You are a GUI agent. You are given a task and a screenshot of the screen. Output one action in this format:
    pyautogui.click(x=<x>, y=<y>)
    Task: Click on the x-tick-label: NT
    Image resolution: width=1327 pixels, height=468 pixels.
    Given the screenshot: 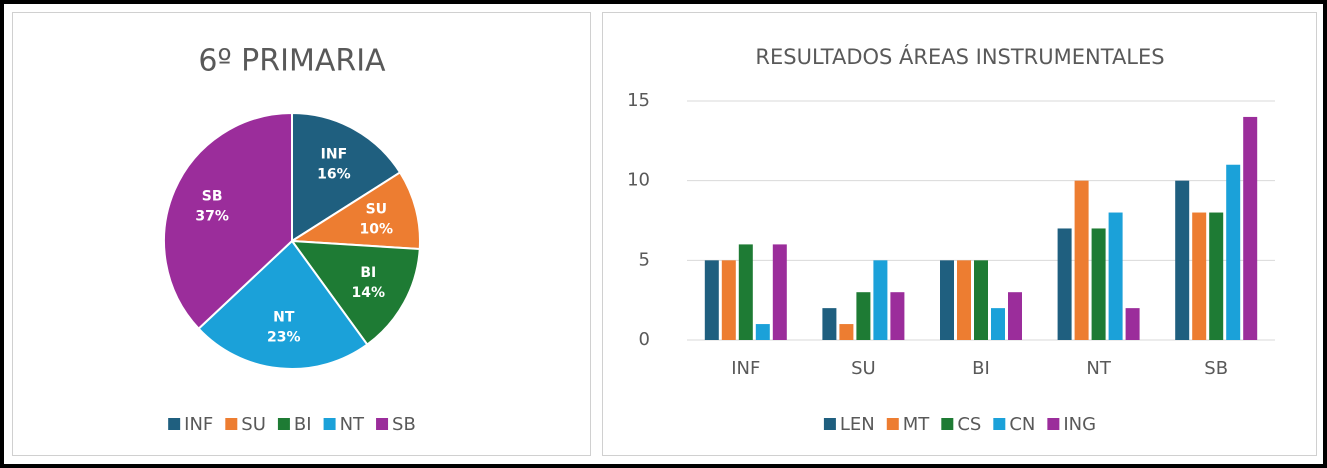 What is the action you would take?
    pyautogui.click(x=1098, y=368)
    